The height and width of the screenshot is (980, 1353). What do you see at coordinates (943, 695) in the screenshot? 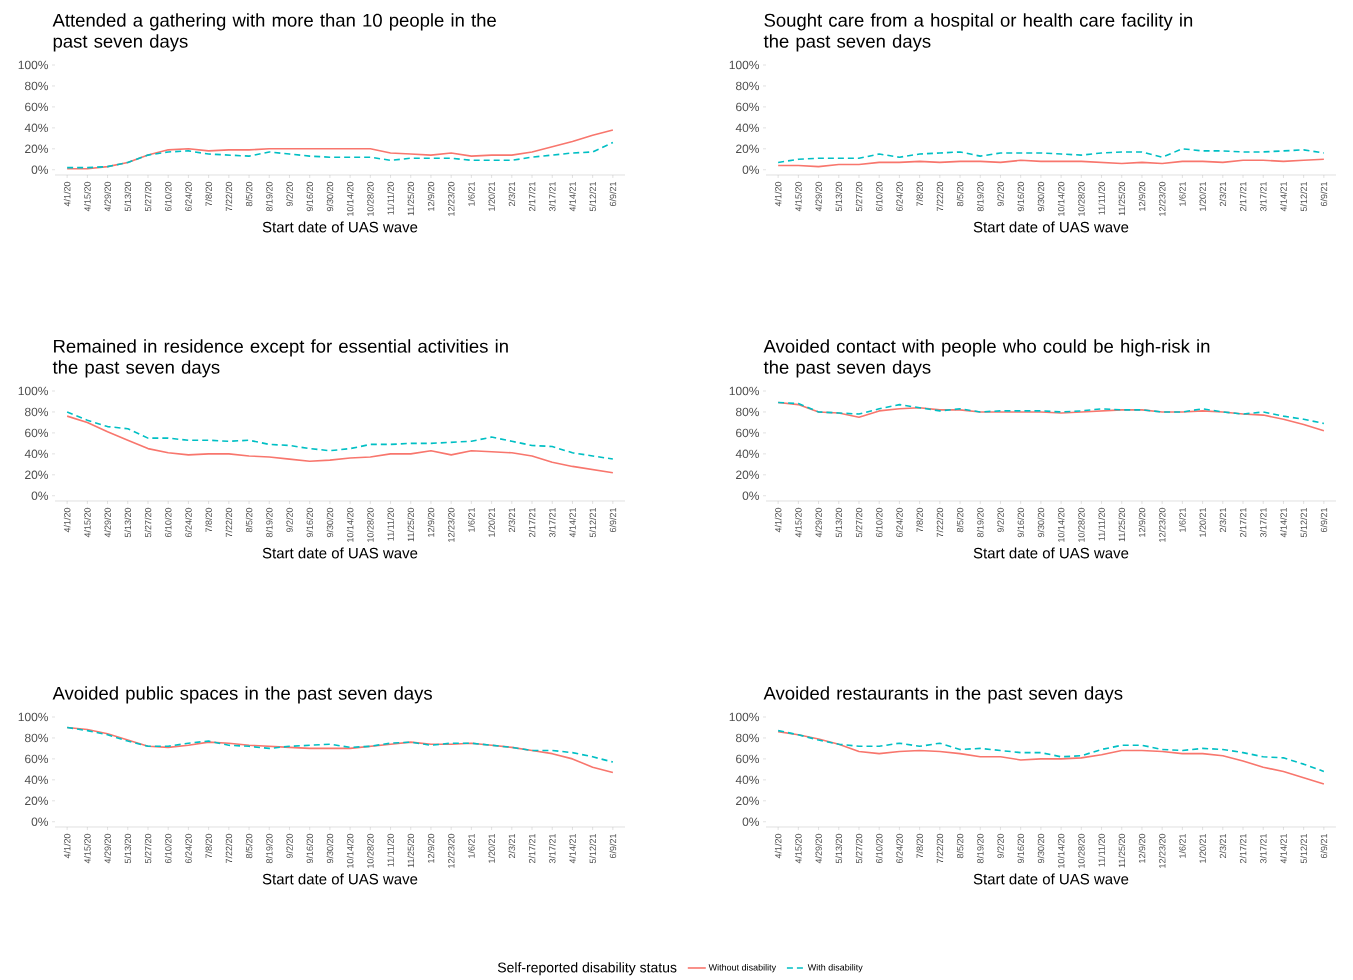
I see `chart-title: Avoided restaurants in the past seven days` at bounding box center [943, 695].